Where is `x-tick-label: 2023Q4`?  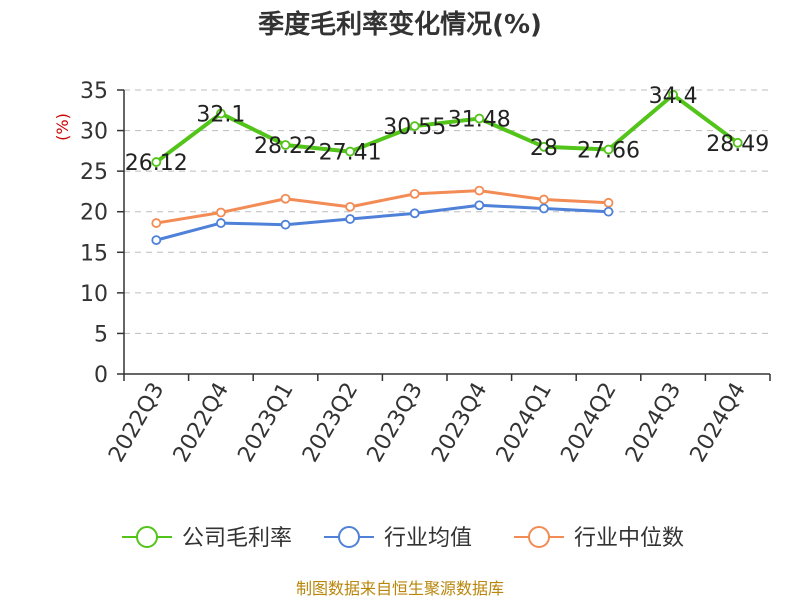
x-tick-label: 2023Q4 is located at coordinates (459, 423).